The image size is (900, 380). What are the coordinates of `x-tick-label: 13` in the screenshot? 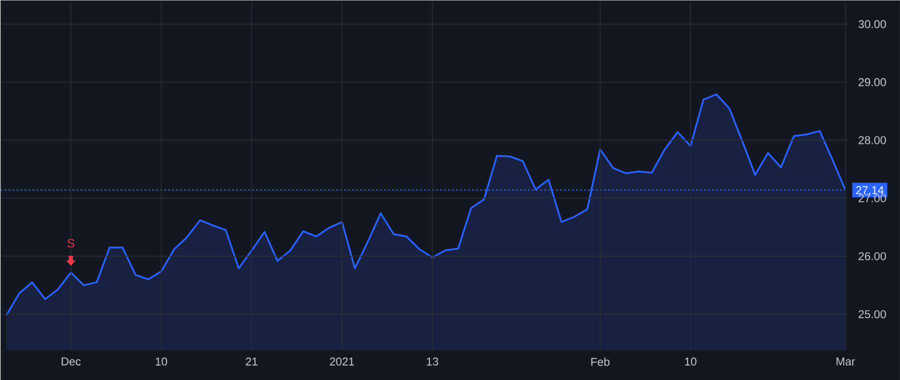 It's located at (432, 361).